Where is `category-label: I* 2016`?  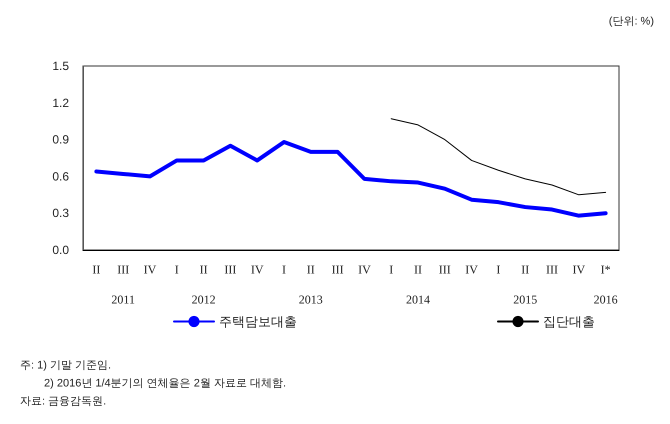 category-label: I* 2016 is located at coordinates (606, 284).